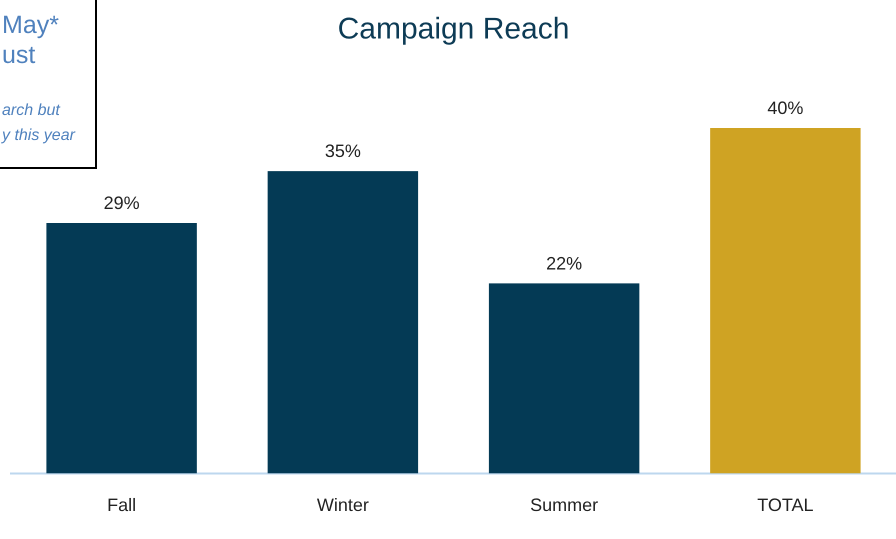 This screenshot has height=539, width=896. I want to click on x-tick-label: Summer, so click(564, 505).